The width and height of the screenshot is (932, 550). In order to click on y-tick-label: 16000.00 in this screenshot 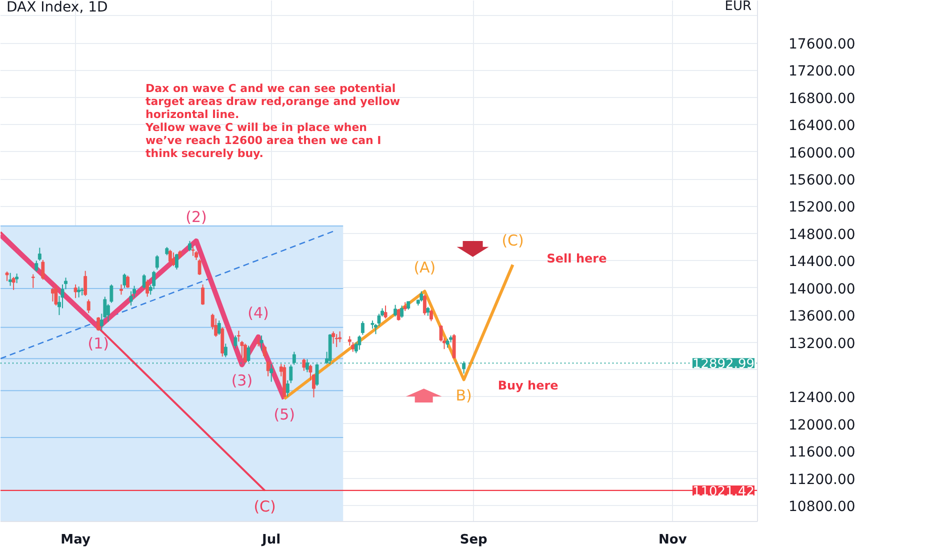, I will do `click(822, 153)`.